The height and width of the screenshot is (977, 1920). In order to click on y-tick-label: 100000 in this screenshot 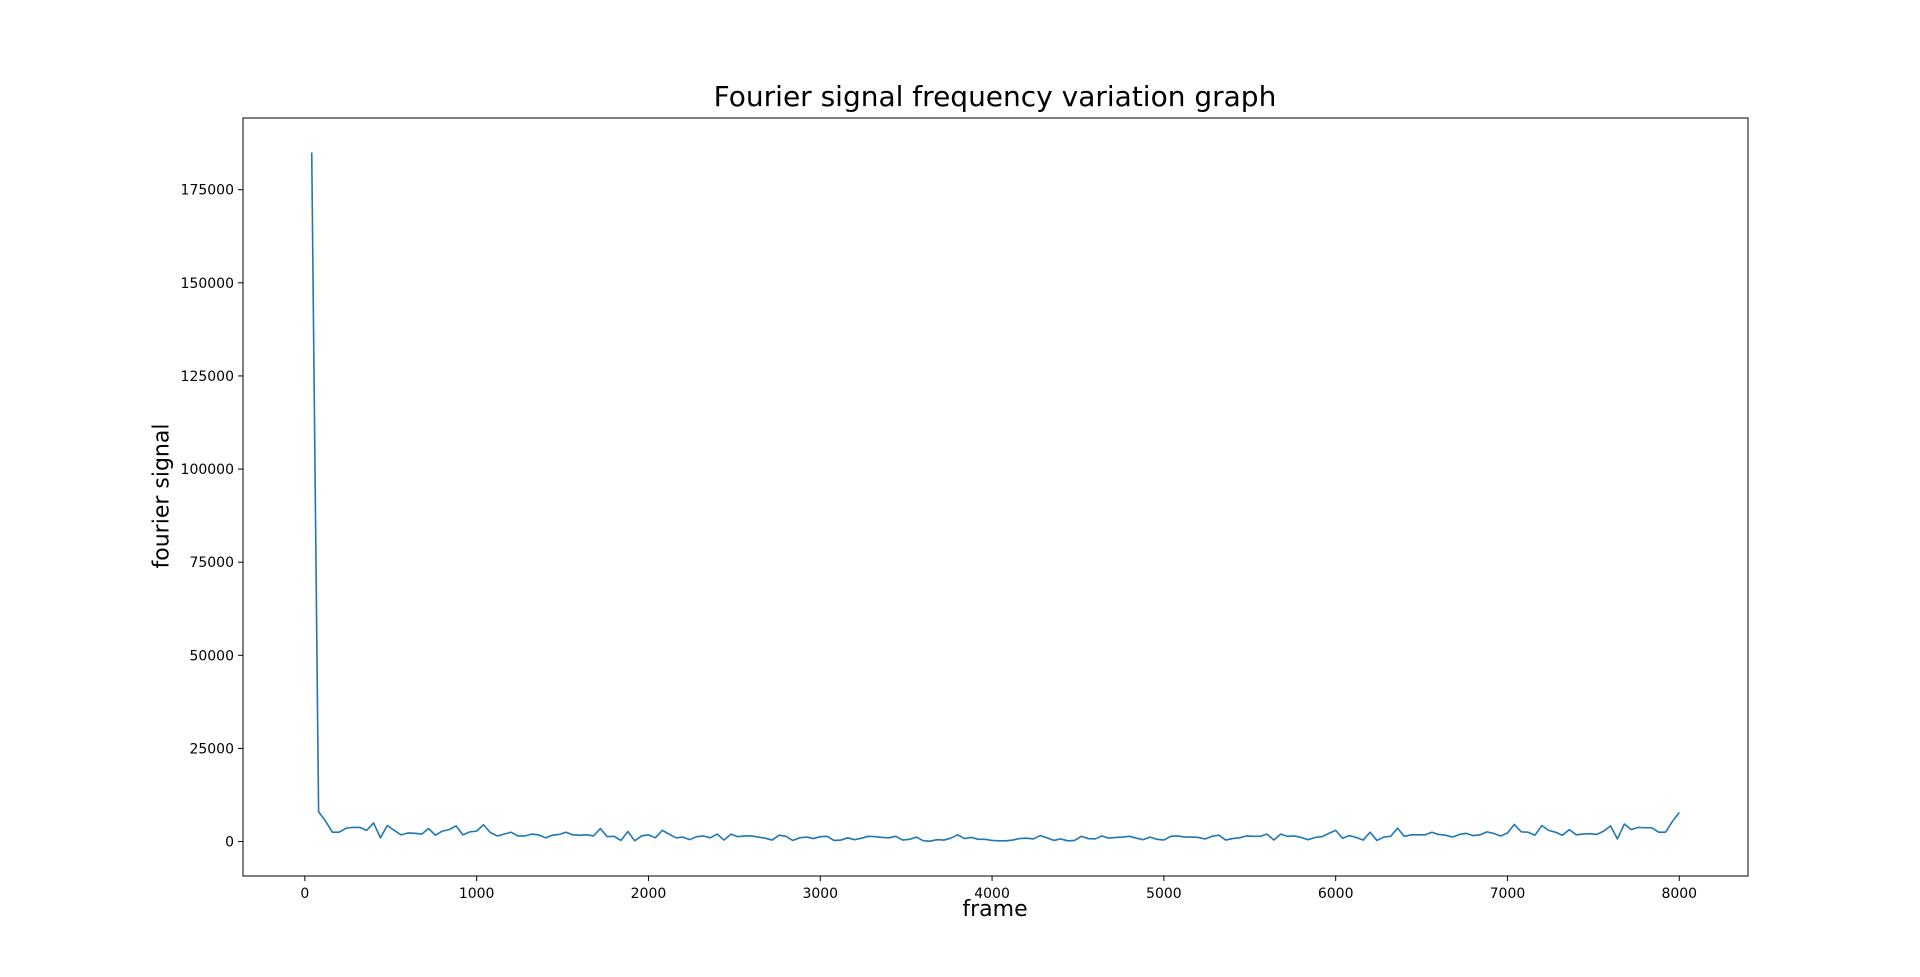, I will do `click(207, 470)`.